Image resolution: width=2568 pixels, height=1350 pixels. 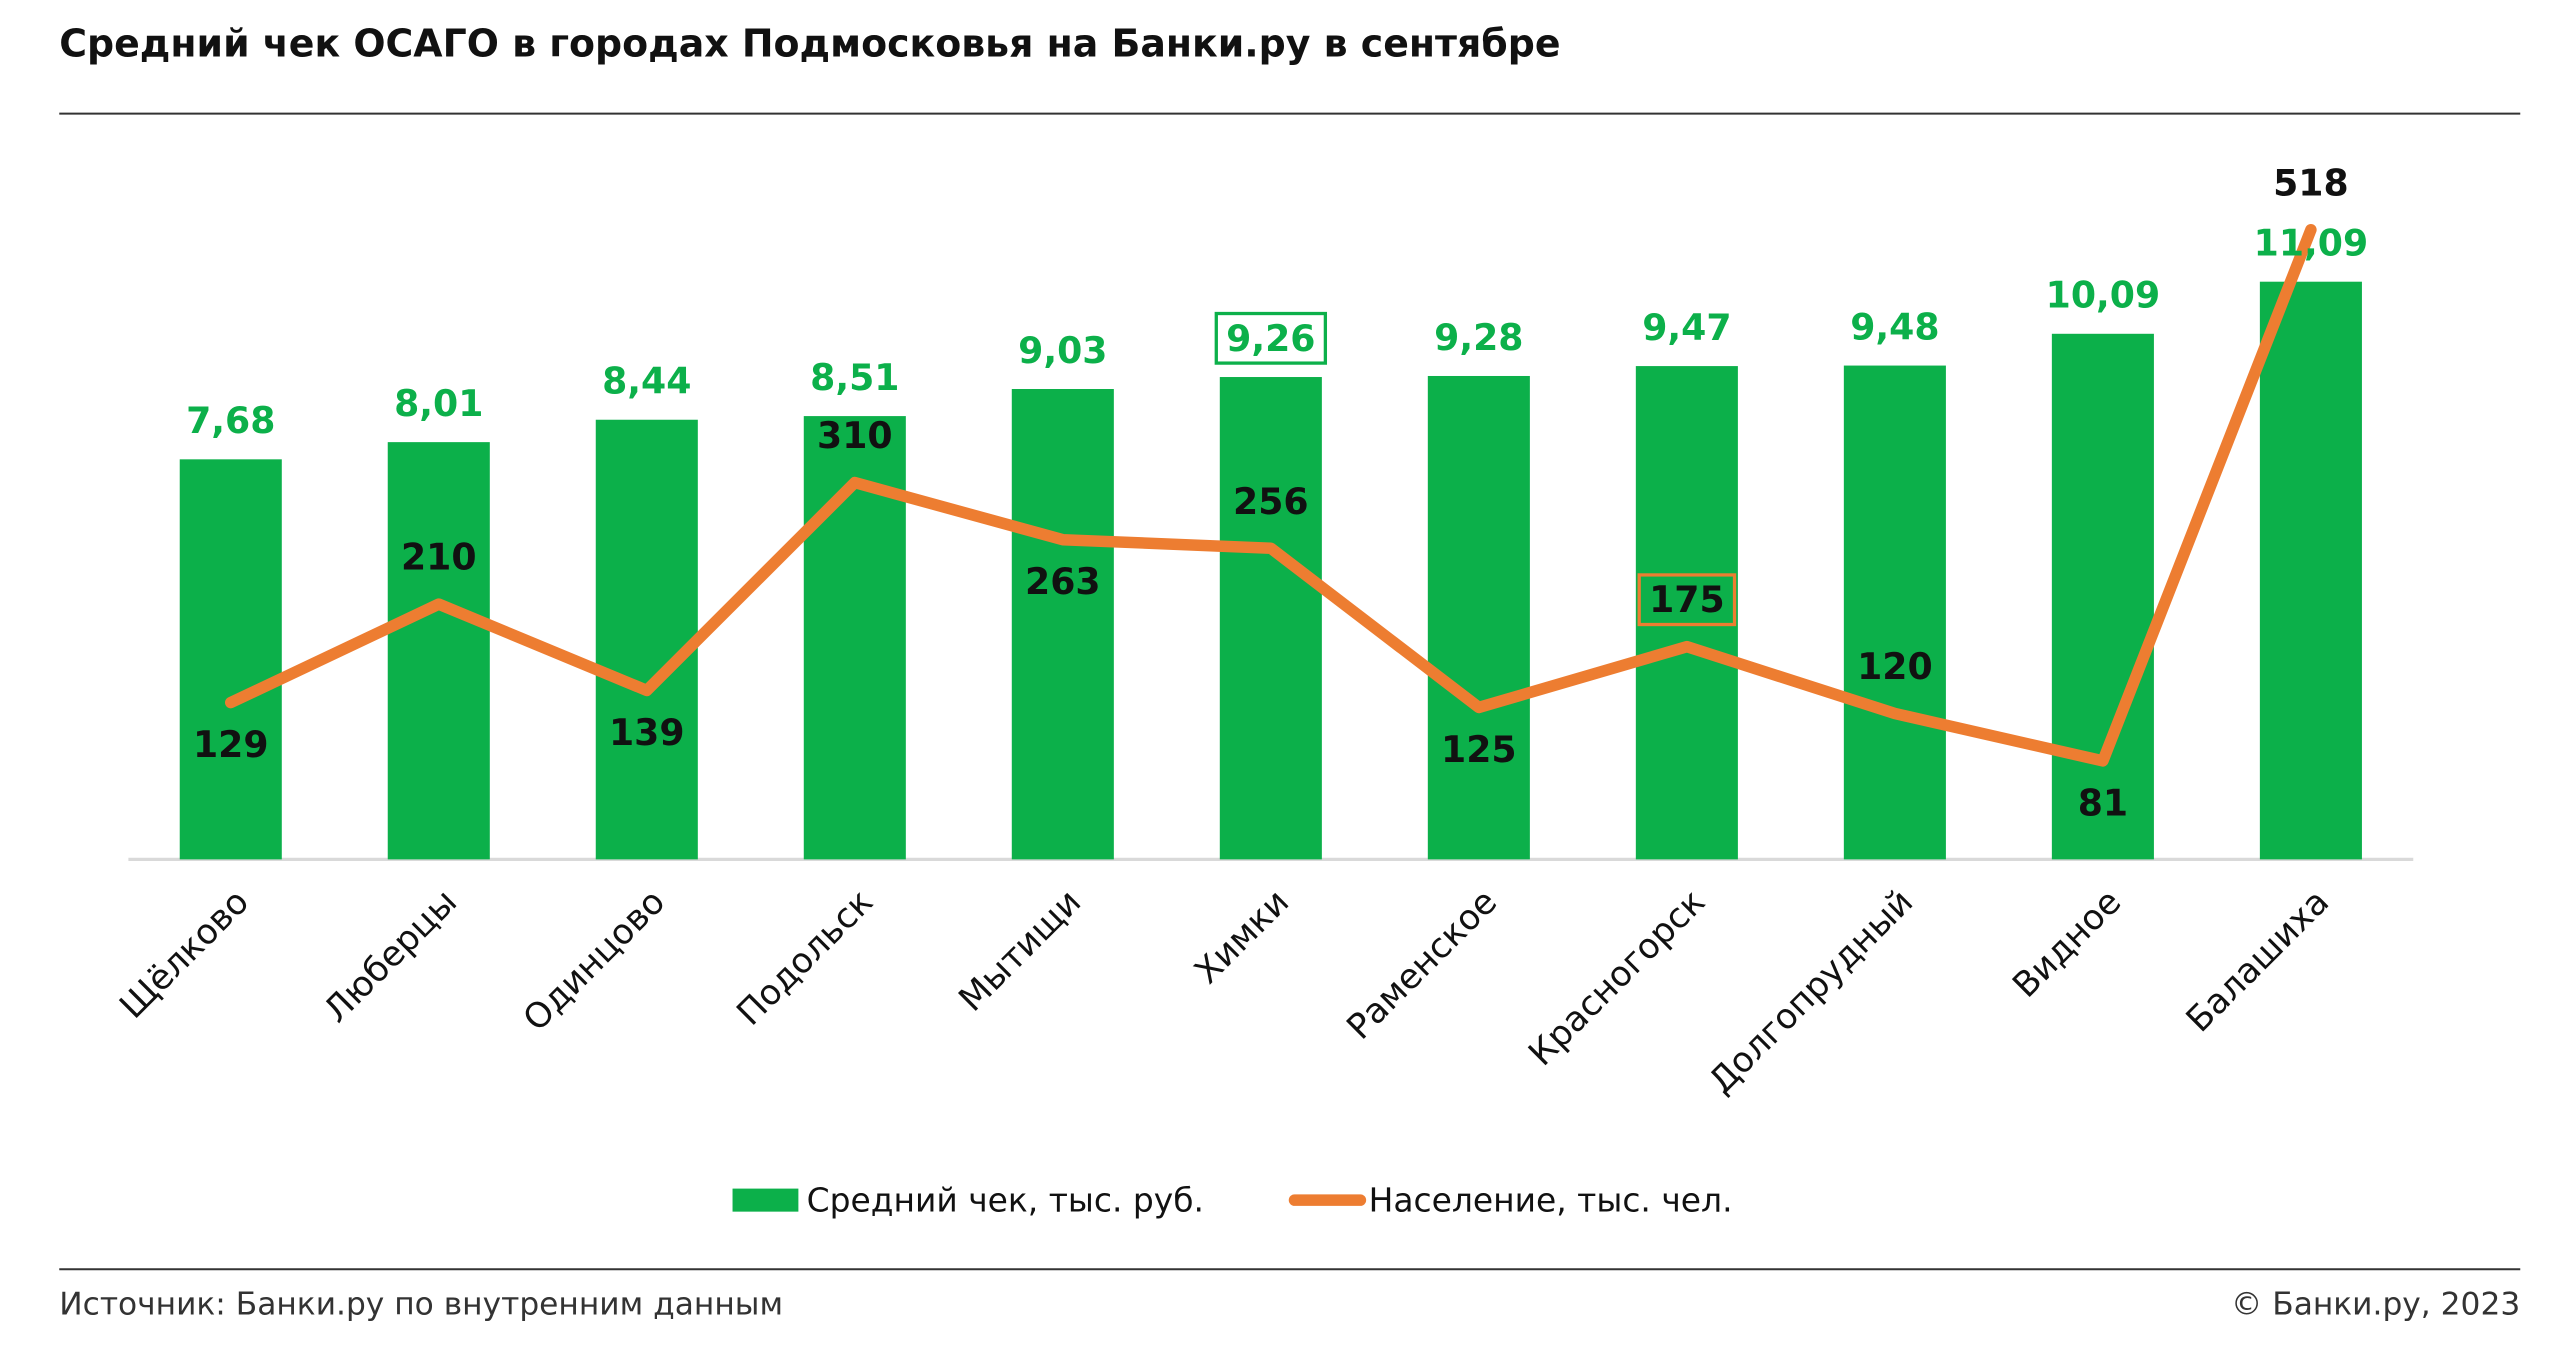 What do you see at coordinates (2311, 242) in the screenshot?
I see `bar-value-label: 11,09` at bounding box center [2311, 242].